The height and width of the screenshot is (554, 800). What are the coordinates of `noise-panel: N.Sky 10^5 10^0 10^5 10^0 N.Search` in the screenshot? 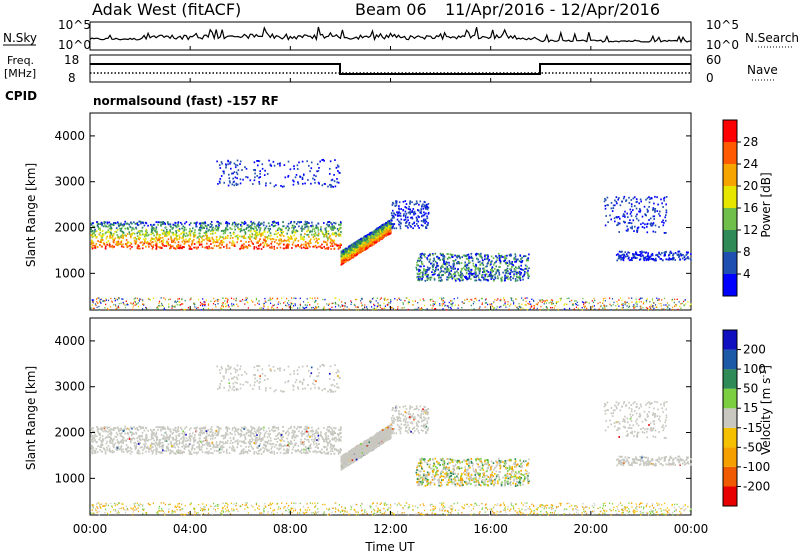 It's located at (401, 35).